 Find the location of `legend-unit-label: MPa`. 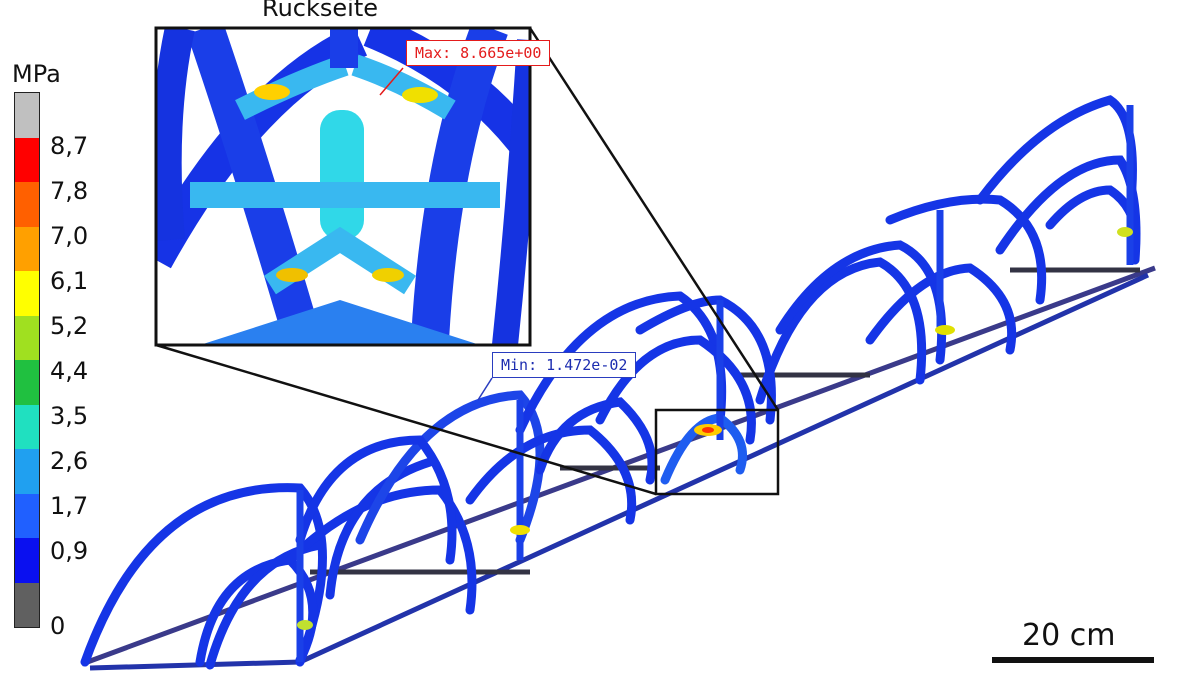

legend-unit-label: MPa is located at coordinates (36, 74).